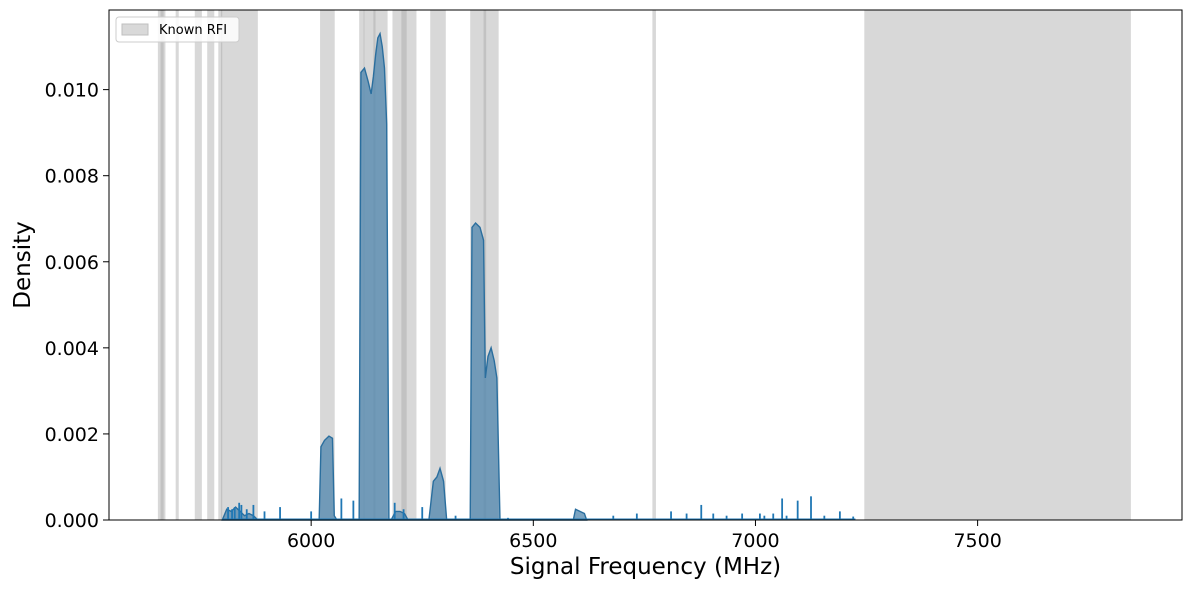 The height and width of the screenshot is (589, 1190). Describe the element at coordinates (72, 263) in the screenshot. I see `y-tick-label-3: 0.006` at that location.